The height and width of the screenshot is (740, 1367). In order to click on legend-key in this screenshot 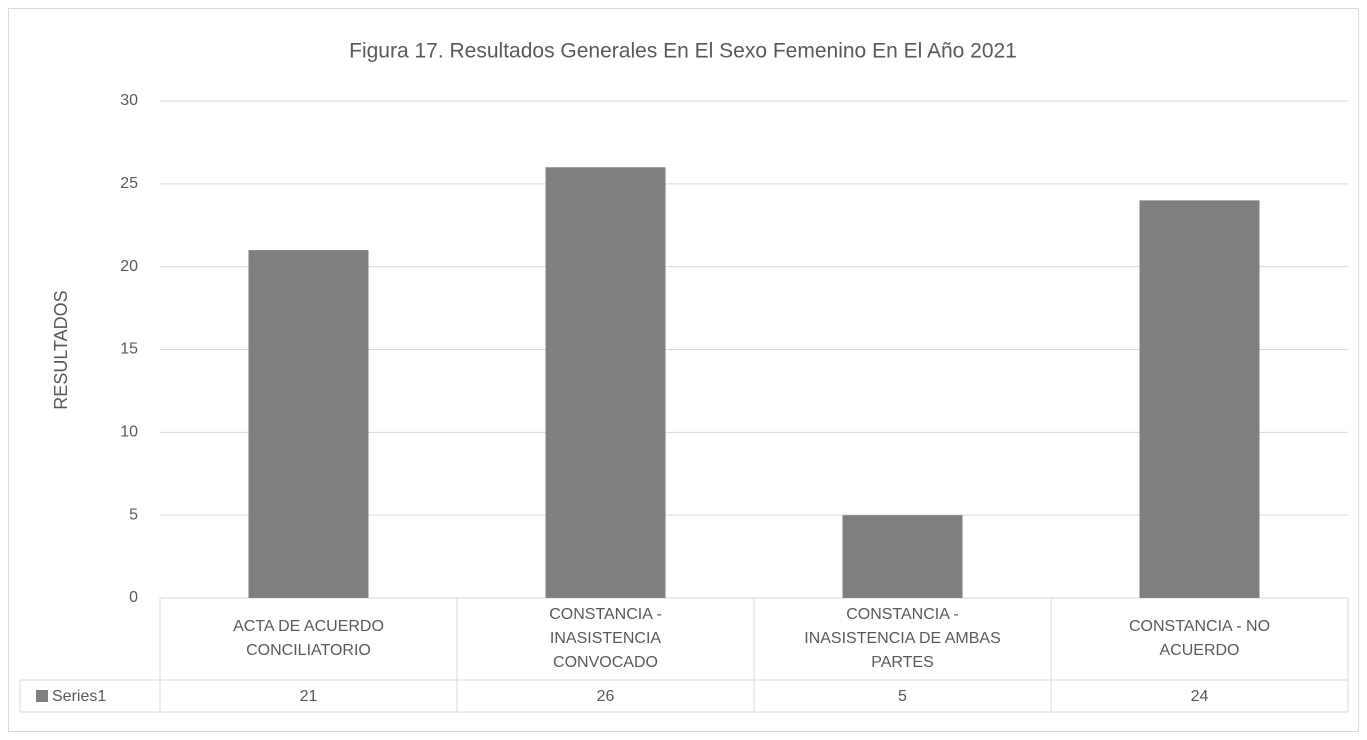, I will do `click(42, 696)`.